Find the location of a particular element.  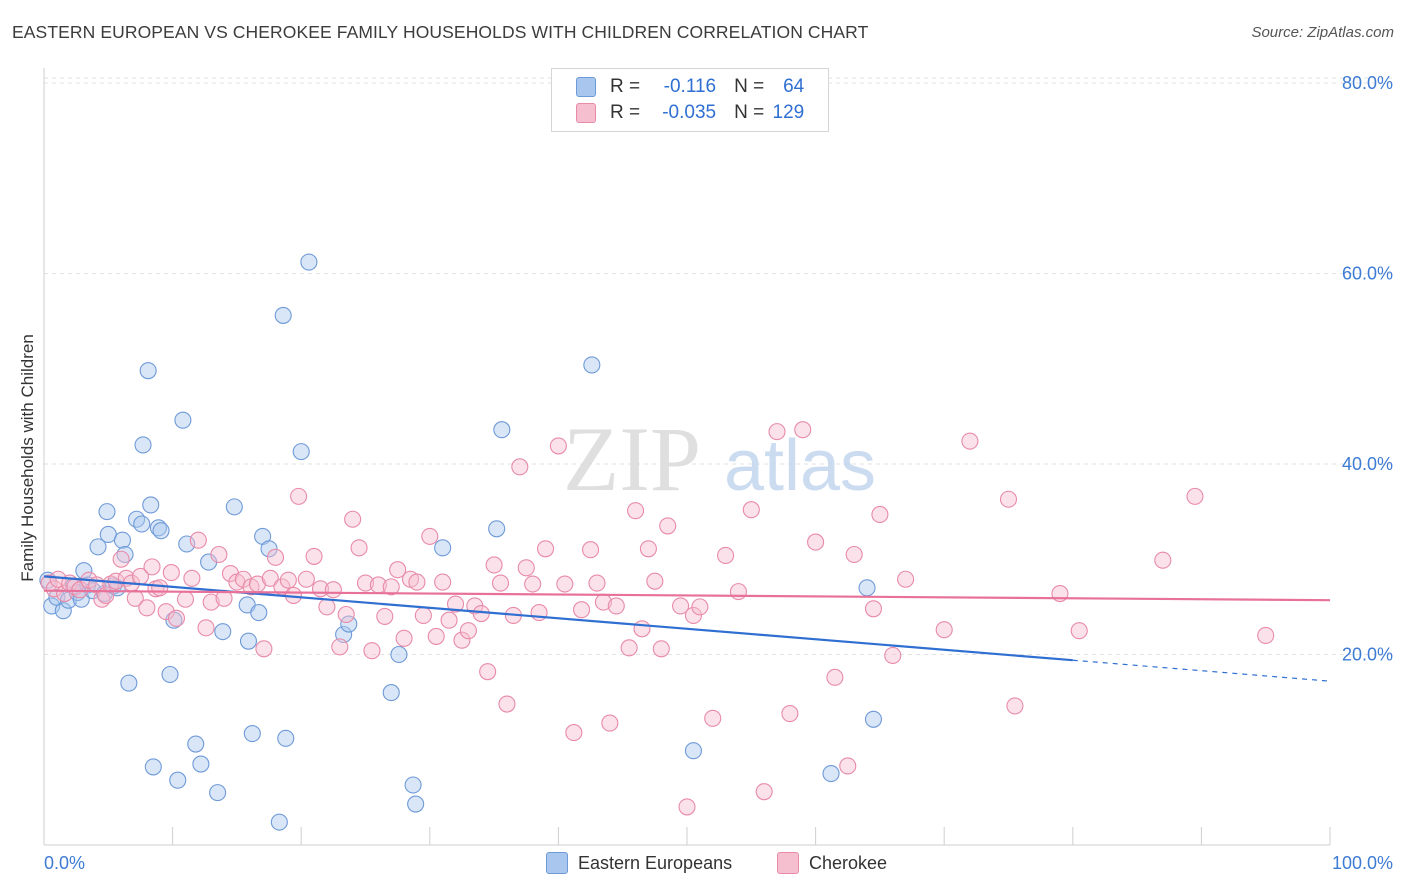

x-tick-label-min: 0.0% is located at coordinates (64, 863).